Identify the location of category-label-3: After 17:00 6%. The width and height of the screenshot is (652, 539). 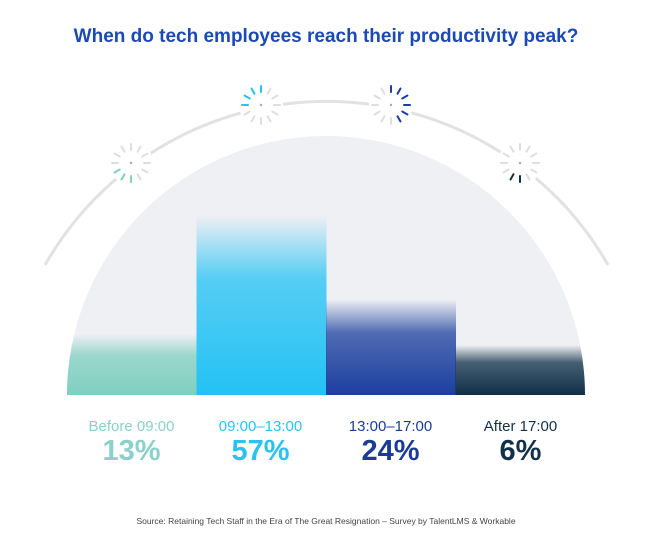
(520, 443).